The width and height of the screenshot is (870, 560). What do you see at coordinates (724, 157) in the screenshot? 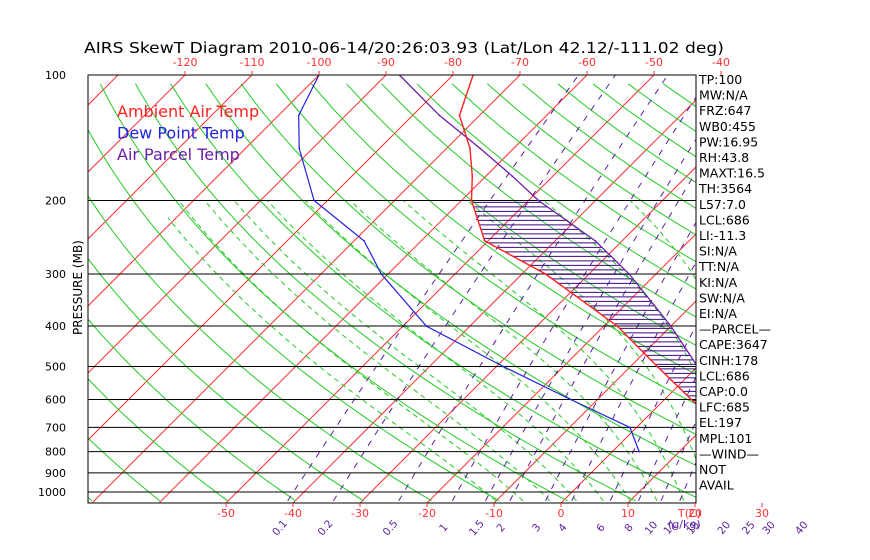
I see `stat-item: RH:43.8` at bounding box center [724, 157].